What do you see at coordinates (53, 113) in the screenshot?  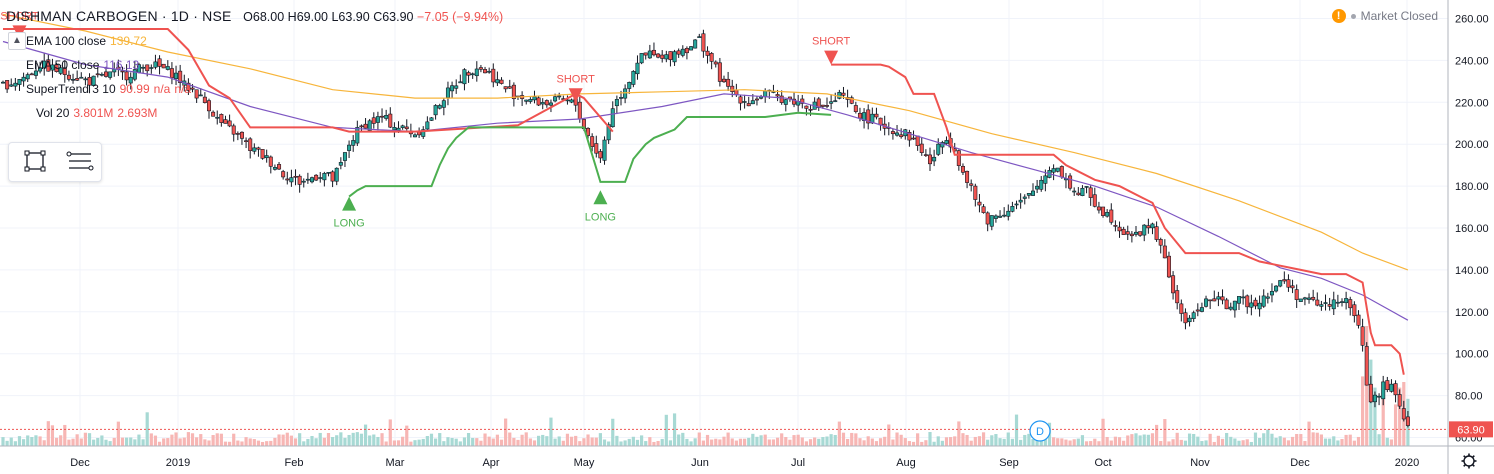 I see `legend-label: Vol 20` at bounding box center [53, 113].